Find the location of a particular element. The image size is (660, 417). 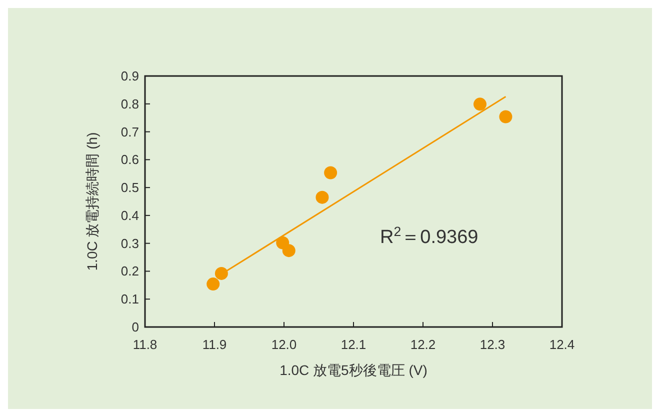

x-tick-label: 12.2 is located at coordinates (423, 344).